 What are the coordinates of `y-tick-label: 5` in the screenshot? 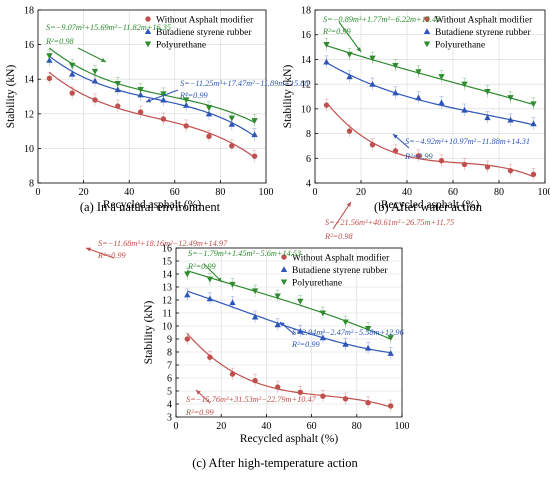 It's located at (169, 392).